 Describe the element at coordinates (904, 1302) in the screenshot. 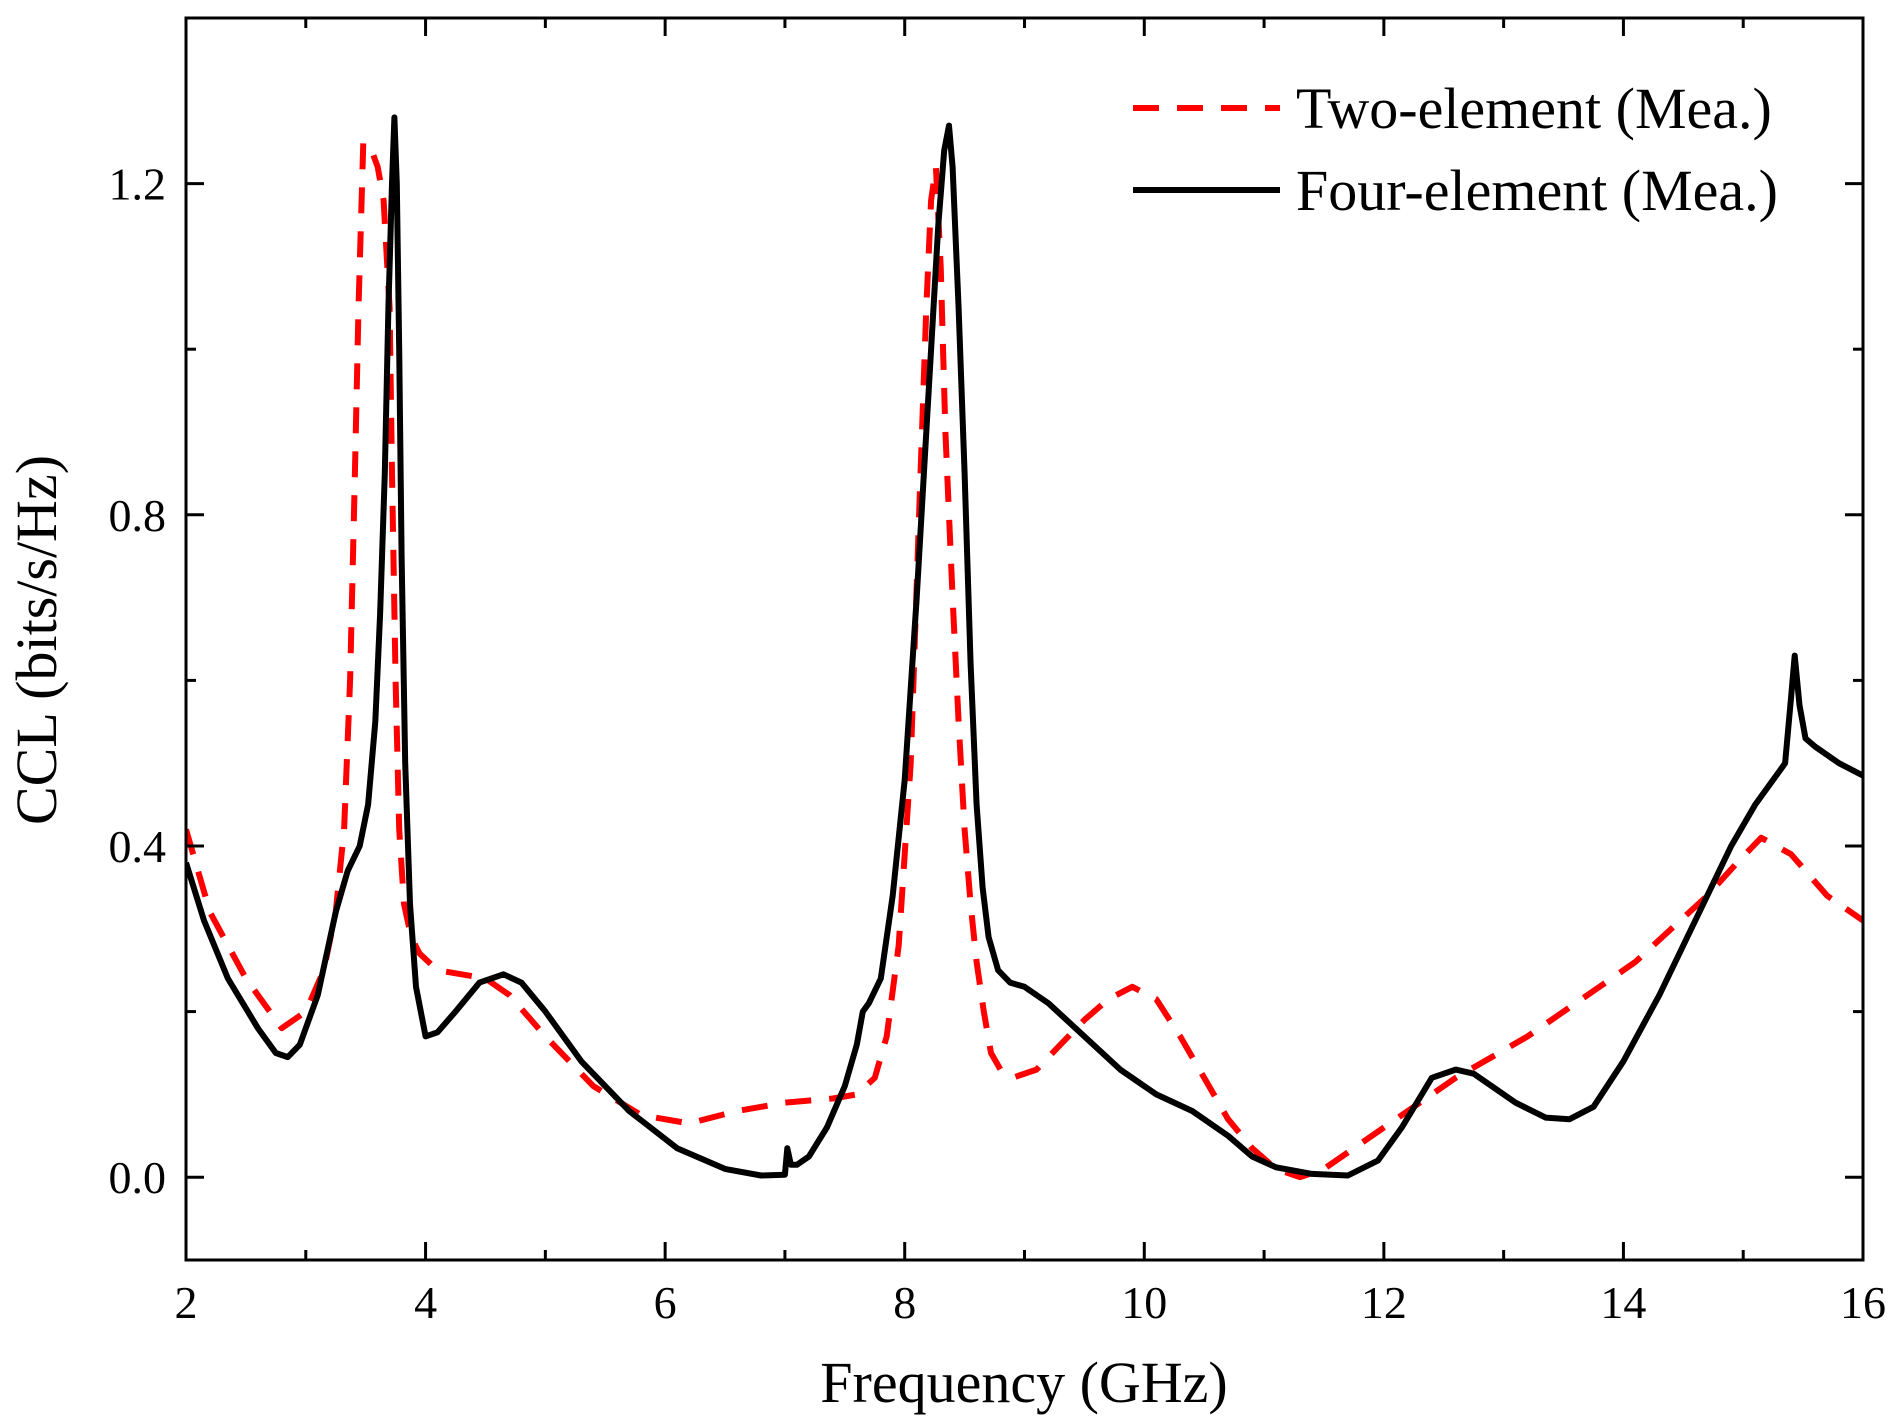

I see `x-tick-label: 8` at that location.